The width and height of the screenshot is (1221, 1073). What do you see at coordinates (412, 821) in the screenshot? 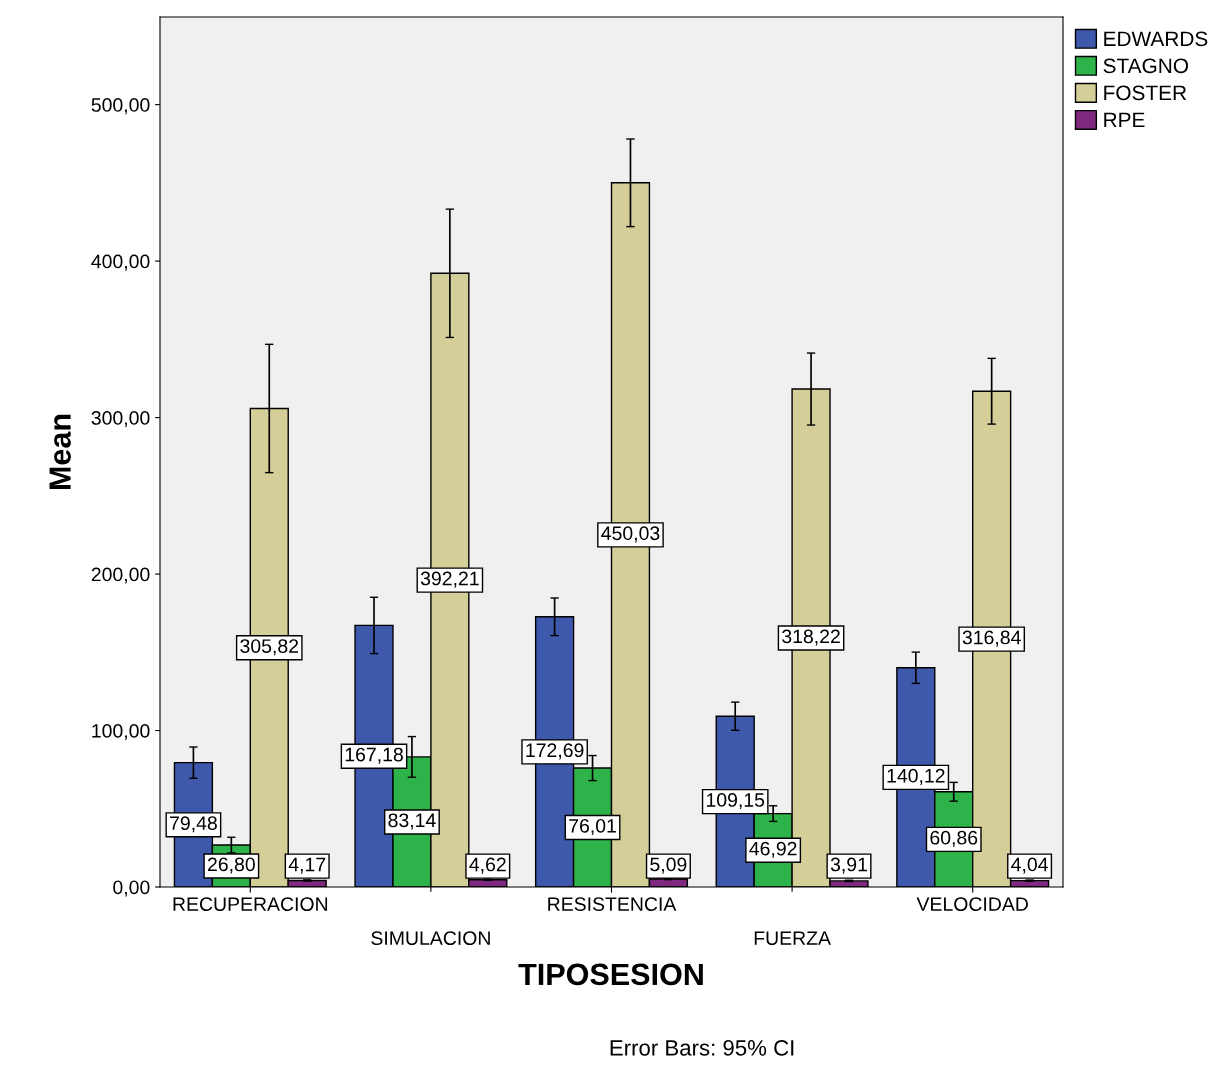
I see `data-label: 83,14` at bounding box center [412, 821].